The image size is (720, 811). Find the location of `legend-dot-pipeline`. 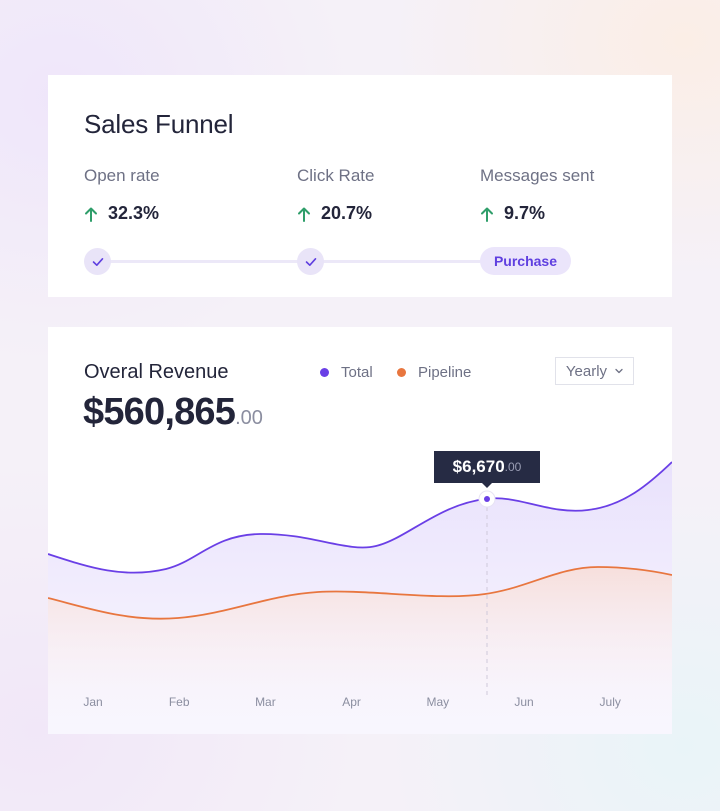

legend-dot-pipeline is located at coordinates (401, 372).